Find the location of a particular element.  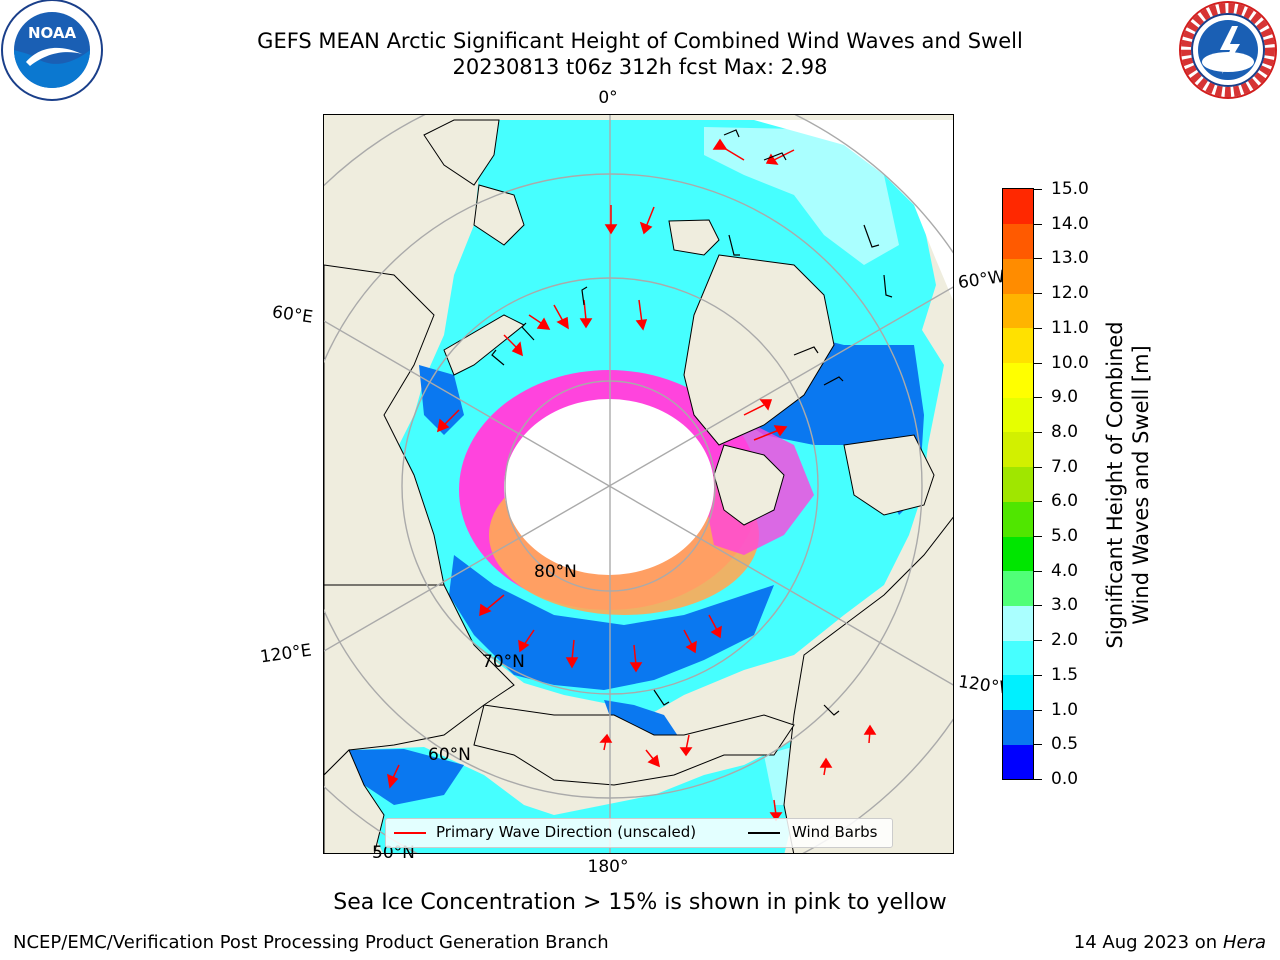

colorbar-tick-label: 7.0 is located at coordinates (1065, 466).